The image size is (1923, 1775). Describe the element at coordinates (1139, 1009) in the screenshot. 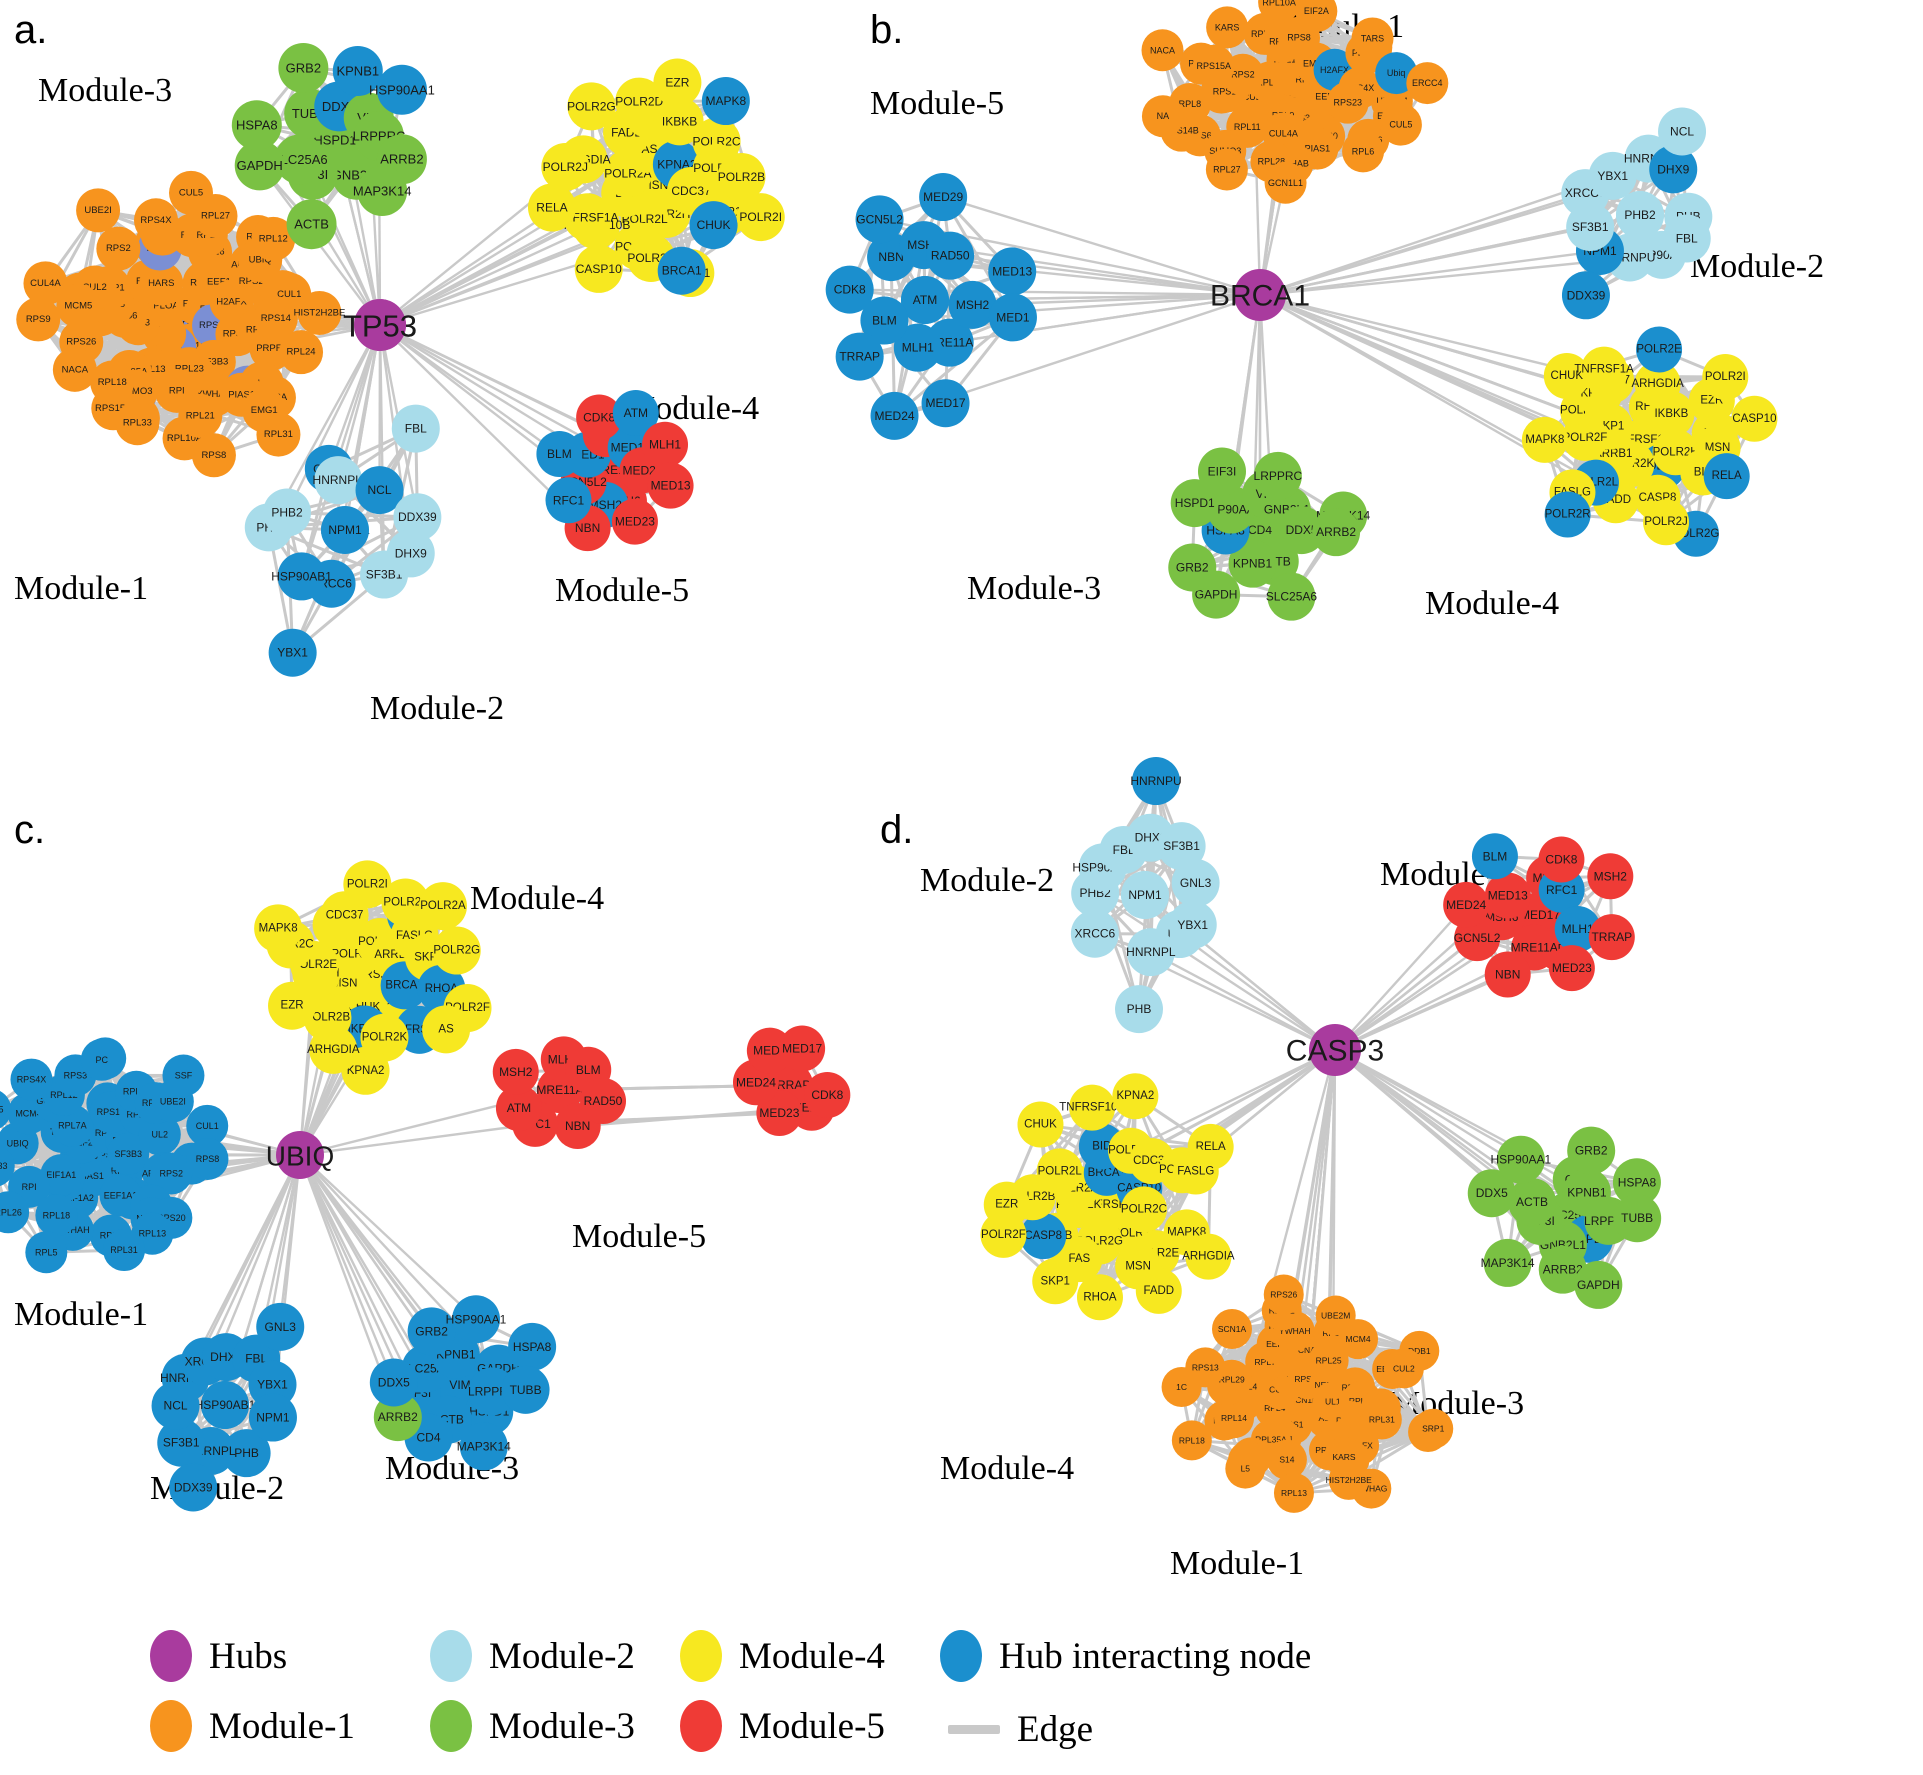

I see `network-node: PHB` at that location.